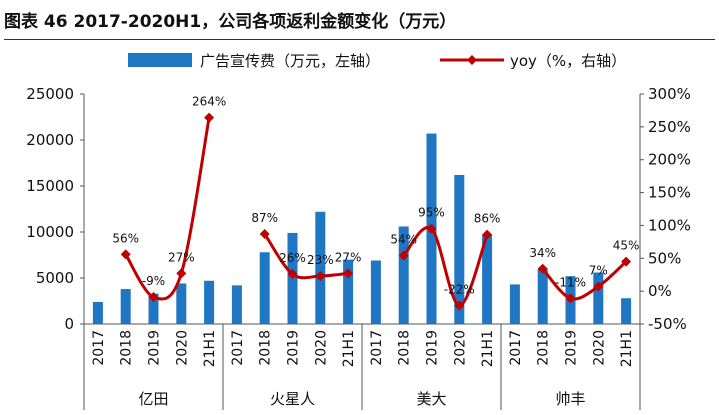 This screenshot has height=415, width=719. What do you see at coordinates (487, 219) in the screenshot?
I see `yoy-data-label: 86%` at bounding box center [487, 219].